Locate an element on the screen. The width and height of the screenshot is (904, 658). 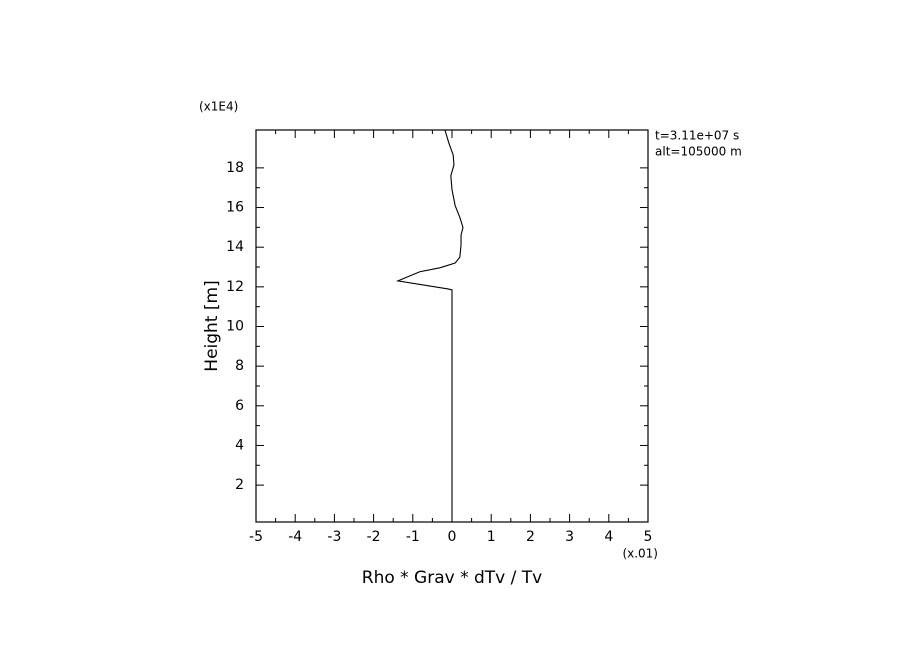
x-tick-label: -1 is located at coordinates (413, 537).